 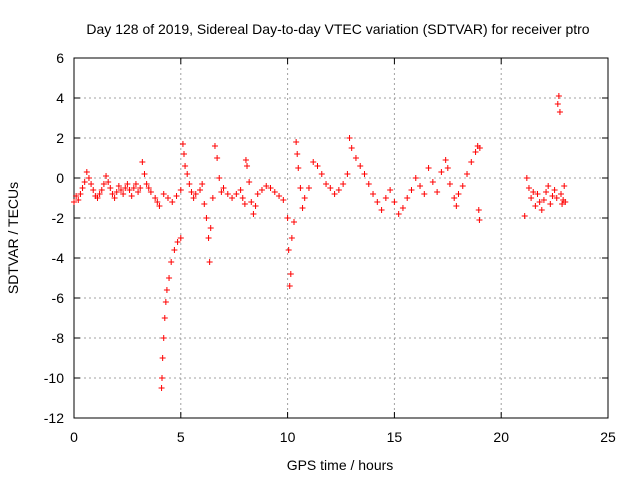 What do you see at coordinates (60, 138) in the screenshot?
I see `y-tick-label: 2` at bounding box center [60, 138].